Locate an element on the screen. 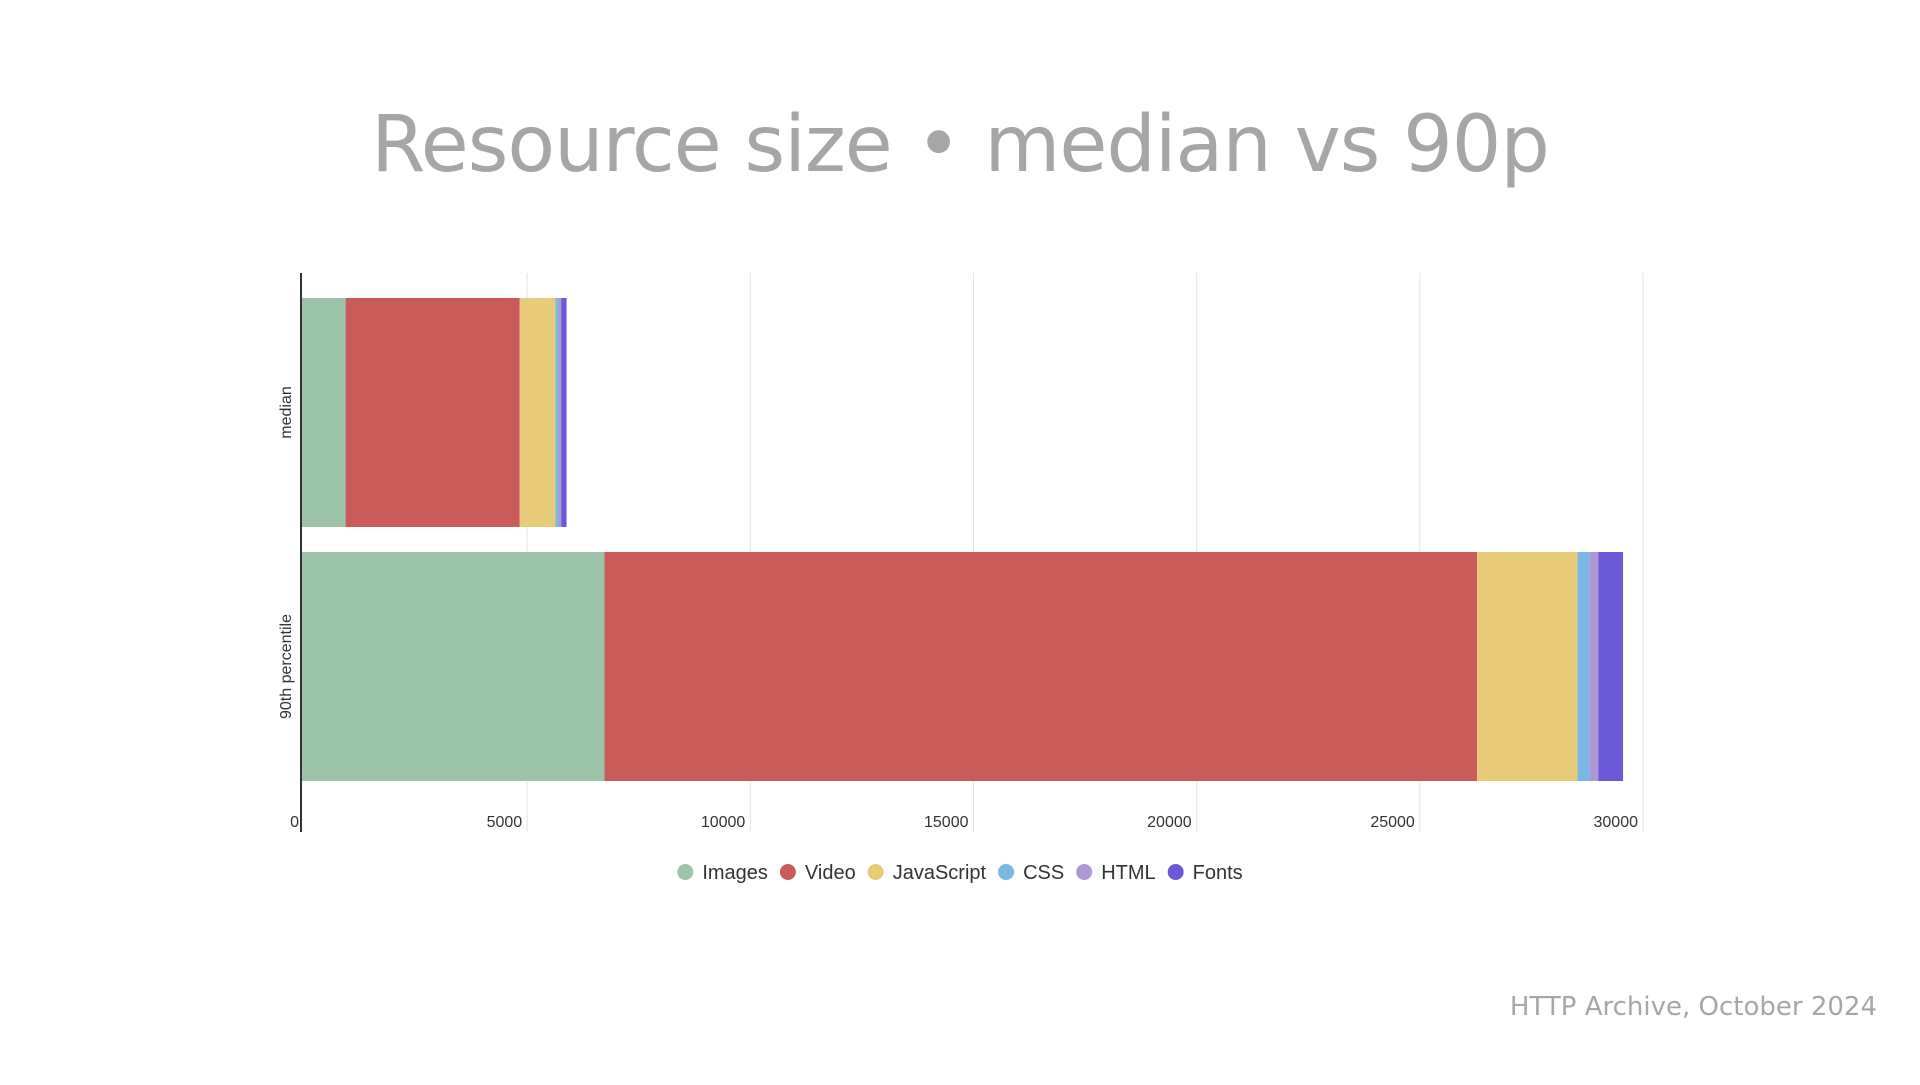 This screenshot has height=1085, width=1920. x-tick-label: 0 is located at coordinates (294, 822).